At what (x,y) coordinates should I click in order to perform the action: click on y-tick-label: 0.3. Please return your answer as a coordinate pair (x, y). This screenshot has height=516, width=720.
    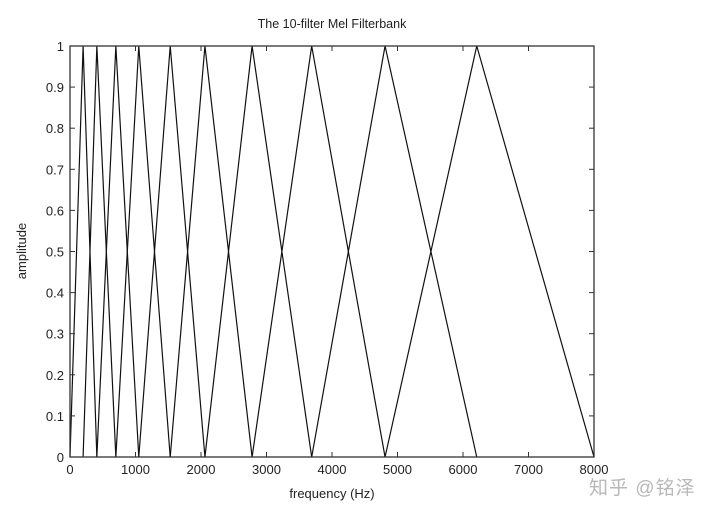
    Looking at the image, I should click on (55, 334).